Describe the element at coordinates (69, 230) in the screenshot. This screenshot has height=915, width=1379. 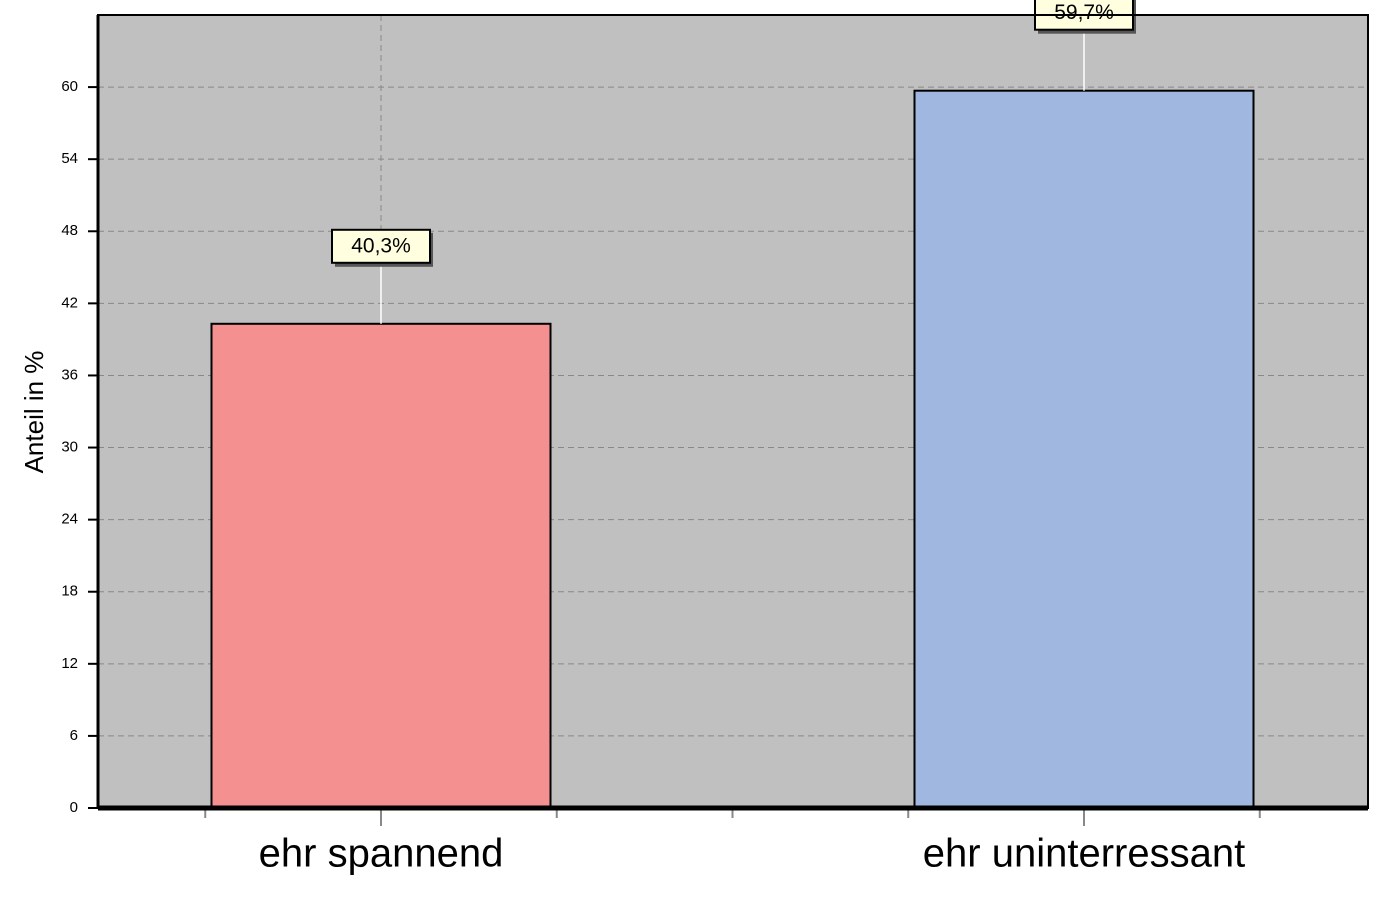
I see `y-tick-label: 48` at that location.